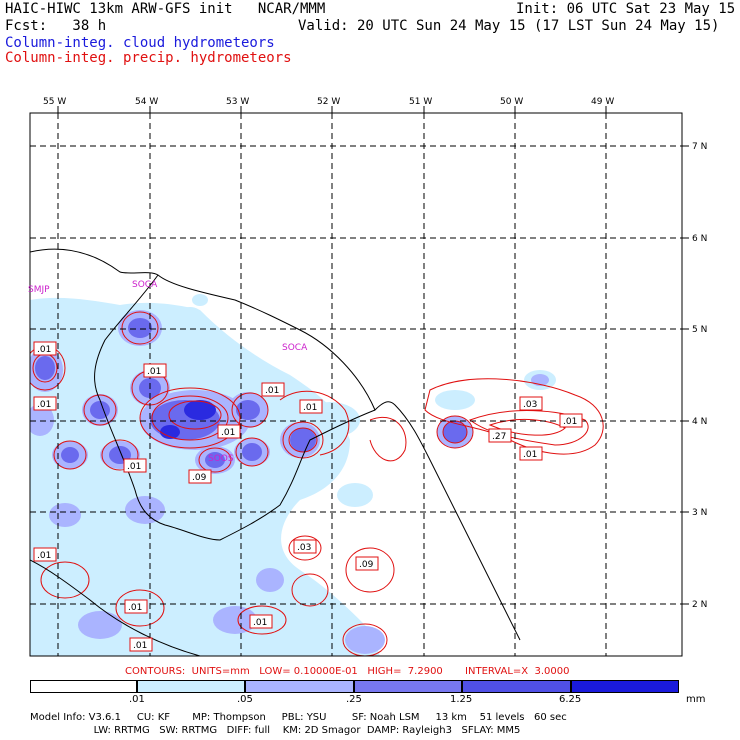  I want to click on legend-cloud: Column-integ. cloud hydrometeors, so click(140, 43).